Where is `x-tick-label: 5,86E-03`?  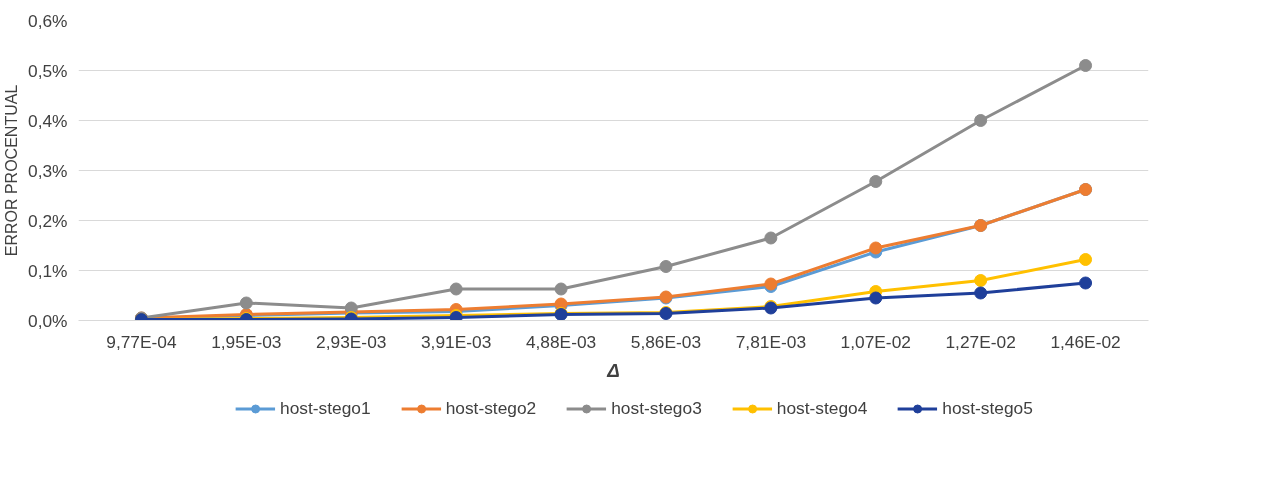
x-tick-label: 5,86E-03 is located at coordinates (666, 341).